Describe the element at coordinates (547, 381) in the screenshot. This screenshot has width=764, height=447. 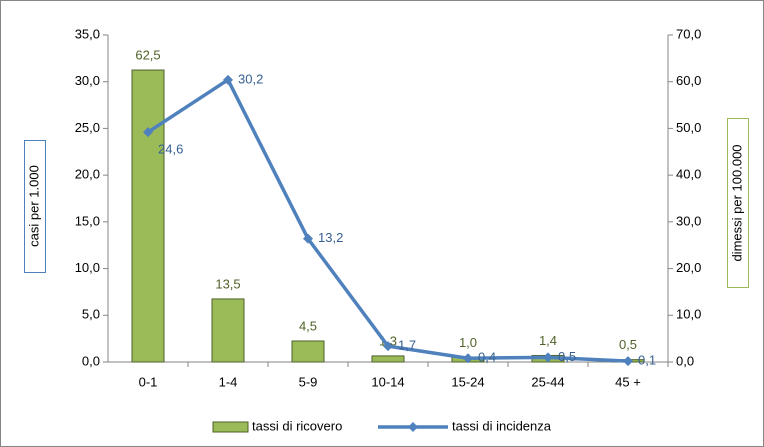
I see `x-tick-label: 25-44` at that location.